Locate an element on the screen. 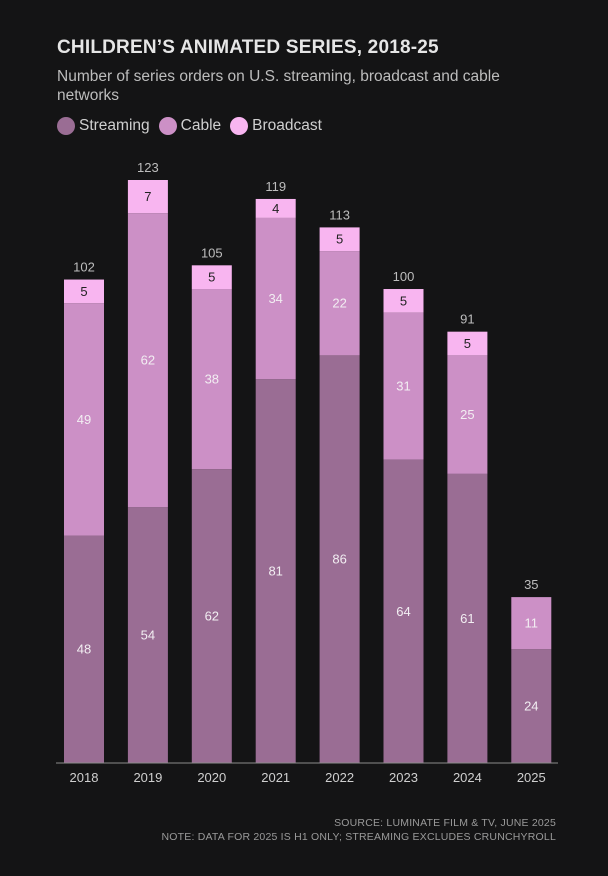 This screenshot has width=608, height=876. legend: Streaming Cable Broadcast is located at coordinates (194, 126).